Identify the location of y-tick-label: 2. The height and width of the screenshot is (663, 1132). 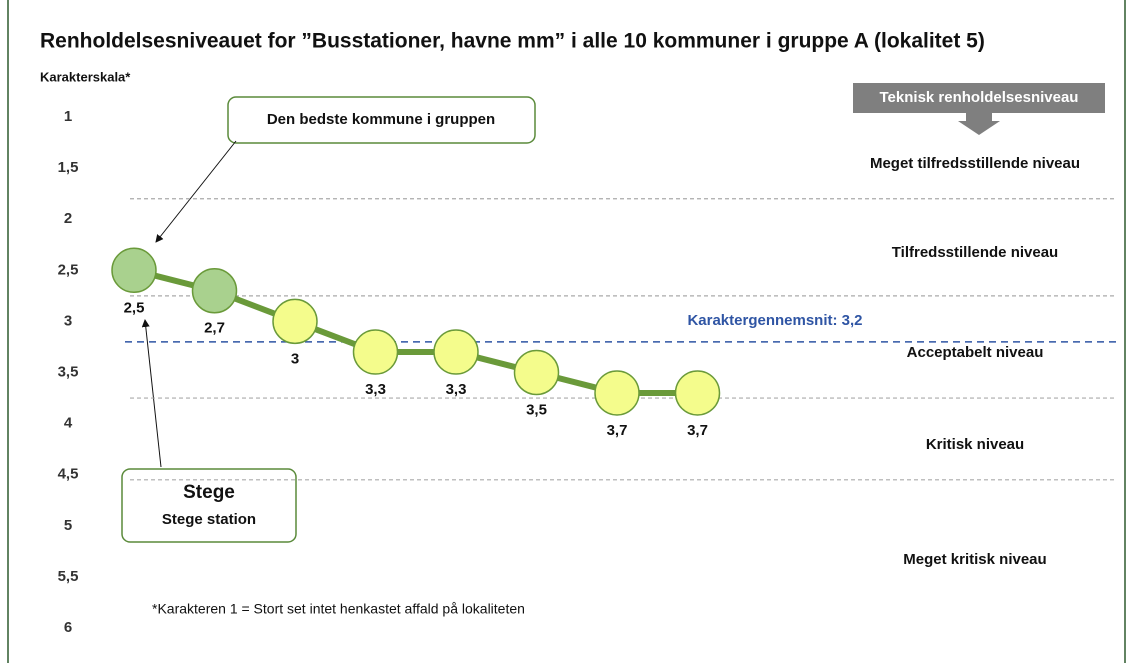
(68, 218).